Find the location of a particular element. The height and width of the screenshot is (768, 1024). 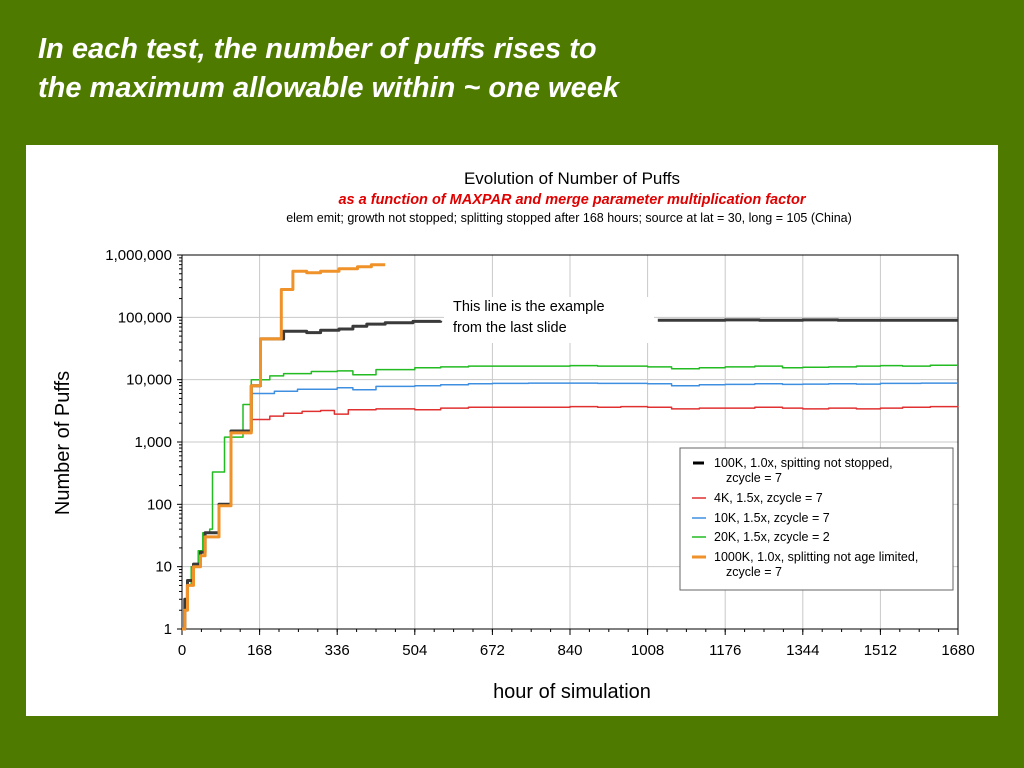

x-tick-label: 1344 is located at coordinates (802, 650).